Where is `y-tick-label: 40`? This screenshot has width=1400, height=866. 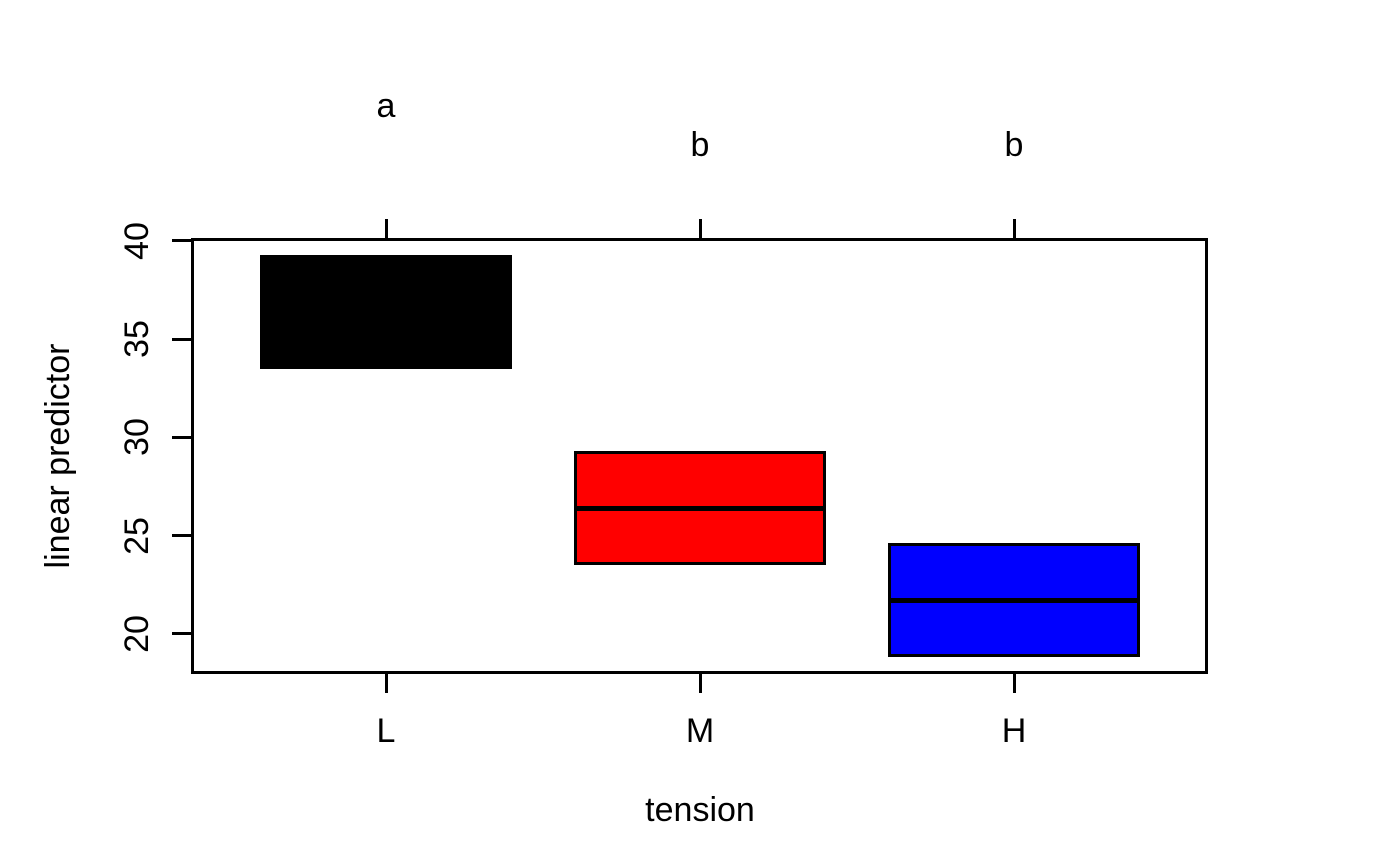 y-tick-label: 40 is located at coordinates (137, 241).